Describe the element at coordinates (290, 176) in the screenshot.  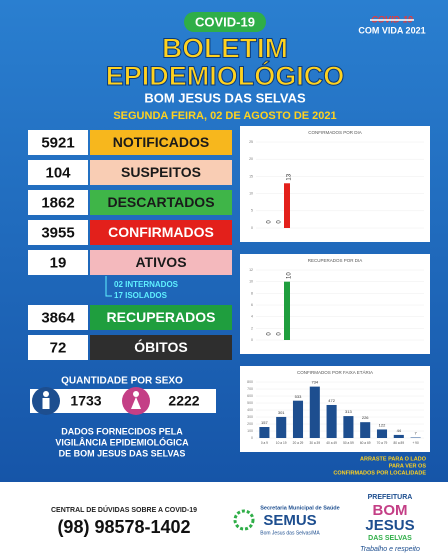
I see `value-label: 13` at that location.